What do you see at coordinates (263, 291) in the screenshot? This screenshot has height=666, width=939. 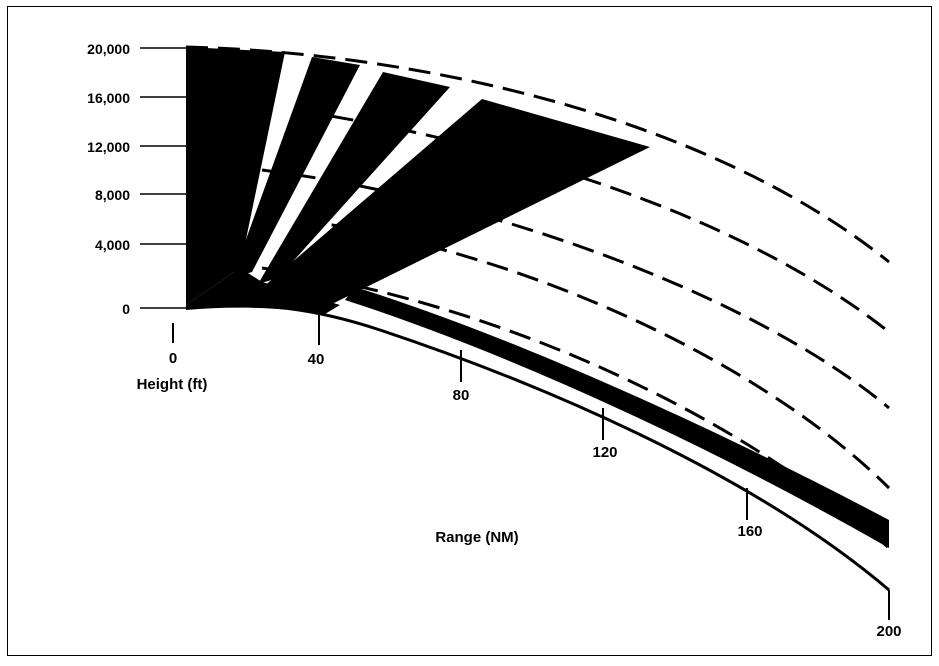 I see `base-coverage` at bounding box center [263, 291].